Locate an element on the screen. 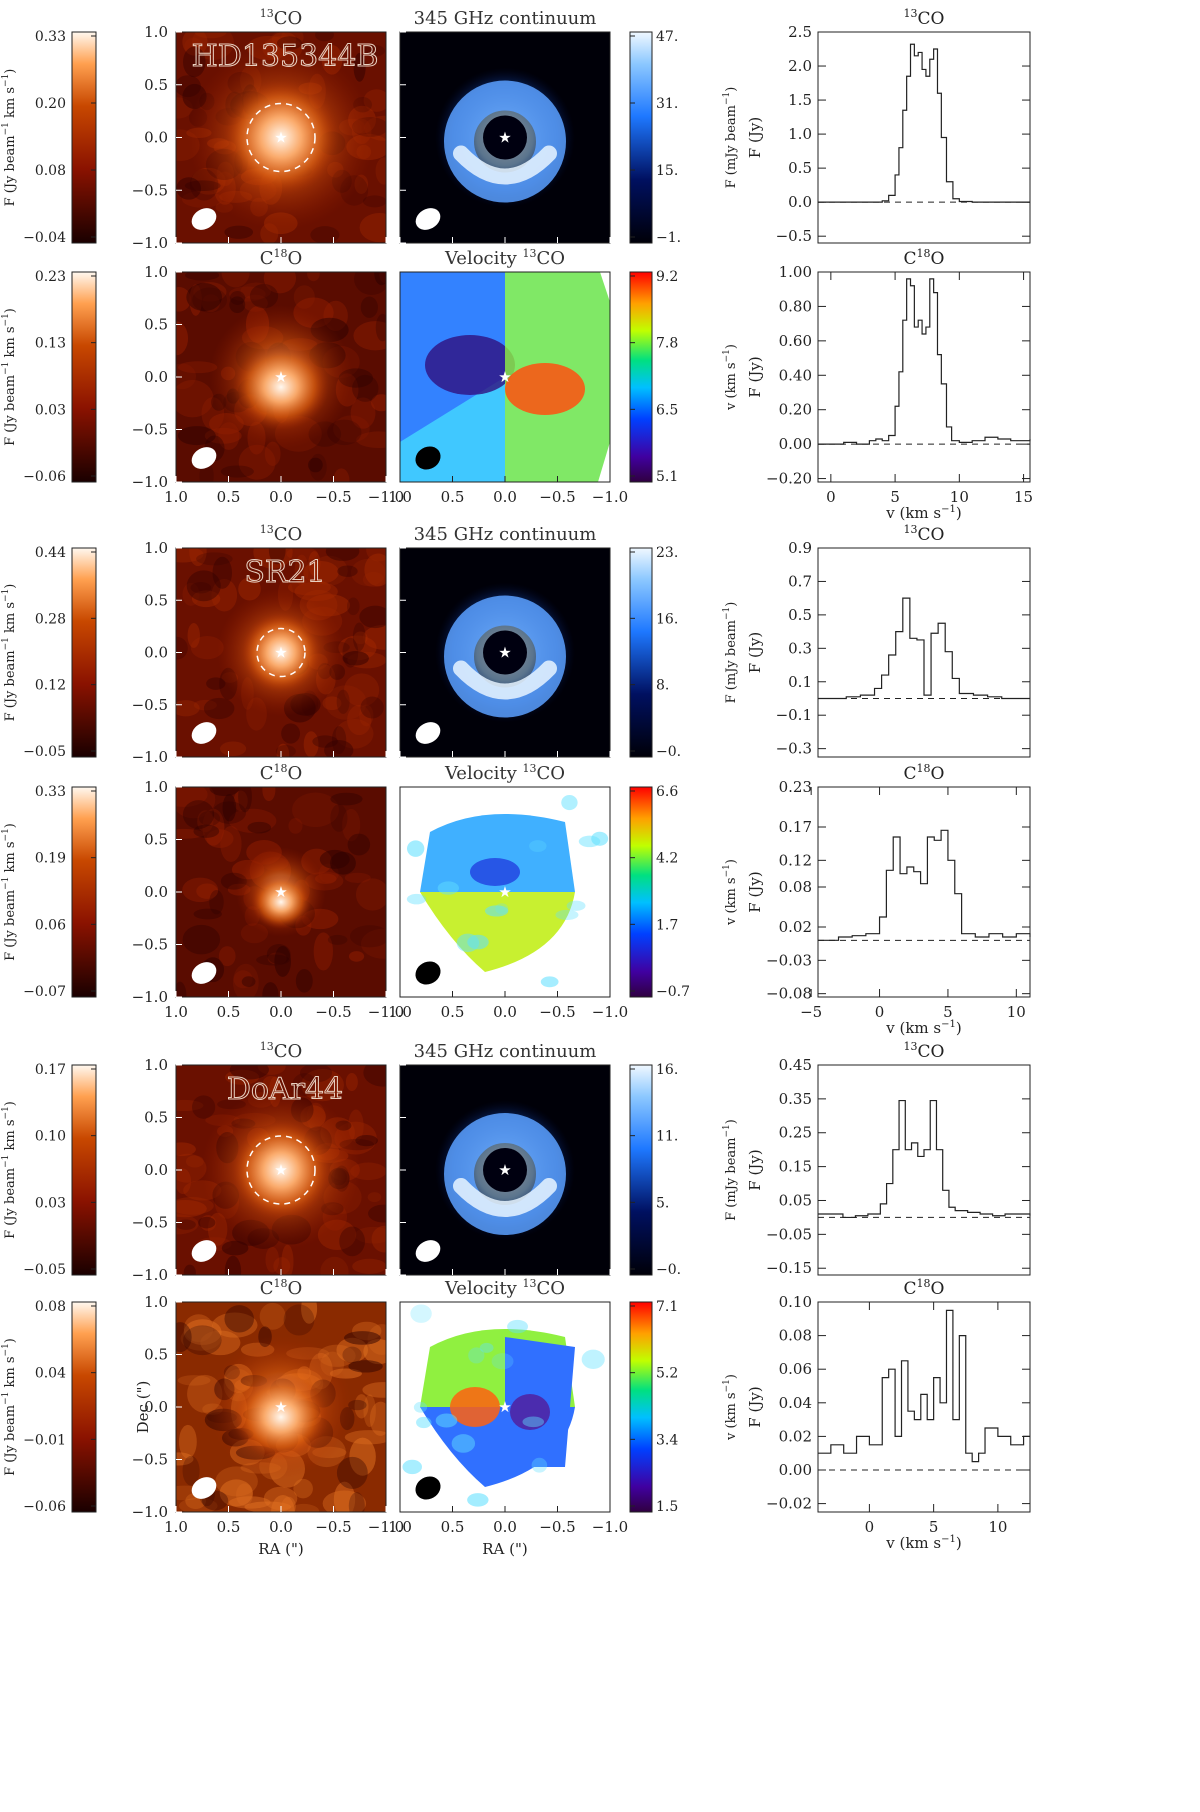 This screenshot has width=1200, height=1812. colorbar-tick-label: 5.1 is located at coordinates (667, 477).